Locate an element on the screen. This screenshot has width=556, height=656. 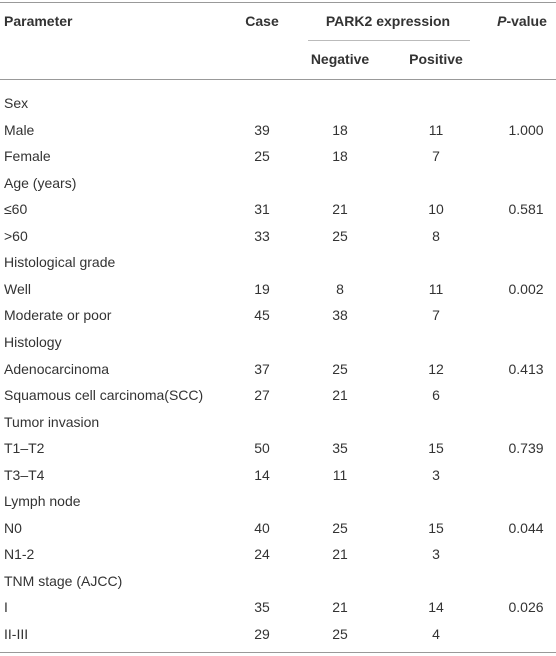
parameter-cell: Adenocarcinoma is located at coordinates (57, 368).